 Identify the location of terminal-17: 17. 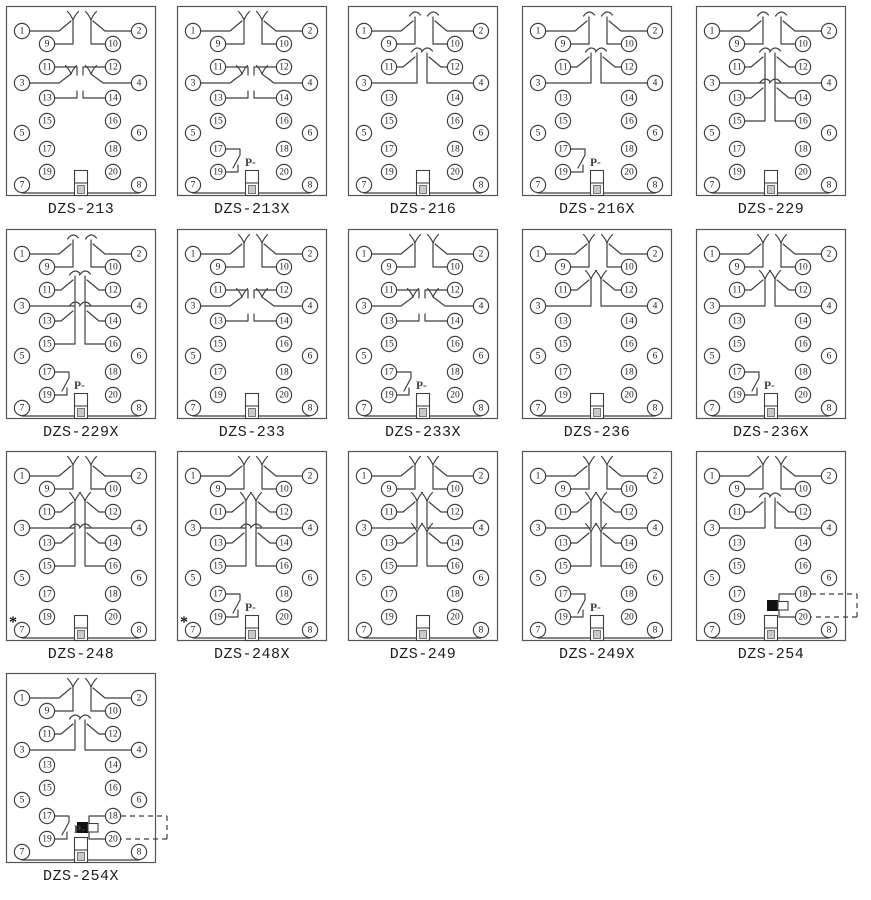
(737, 594).